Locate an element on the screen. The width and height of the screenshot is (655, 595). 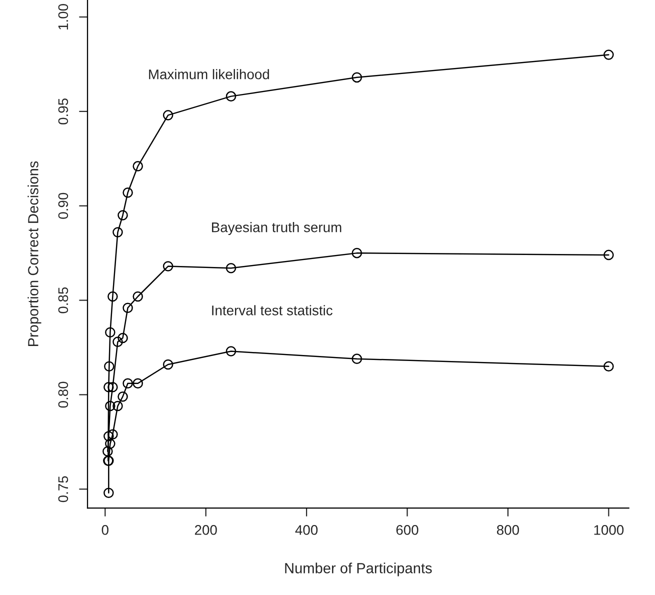
text: Interval test statistic is located at coordinates (272, 310).